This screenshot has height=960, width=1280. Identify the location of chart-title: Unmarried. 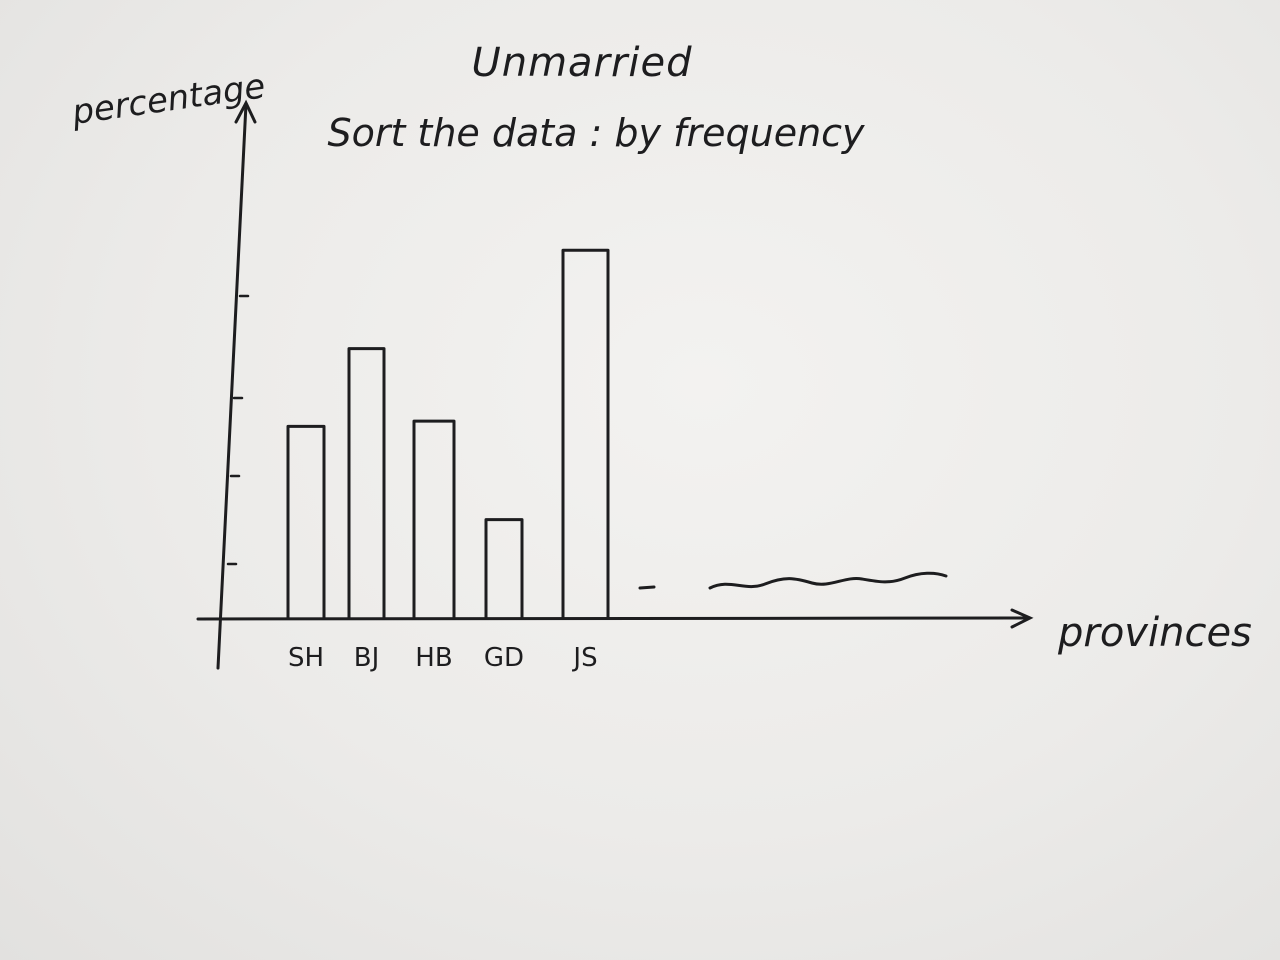
(581, 63).